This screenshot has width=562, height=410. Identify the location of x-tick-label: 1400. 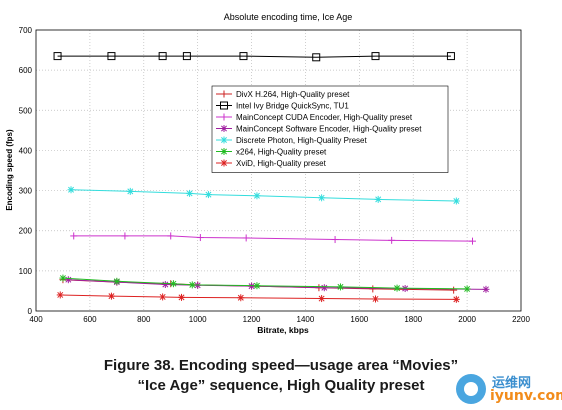
(306, 319).